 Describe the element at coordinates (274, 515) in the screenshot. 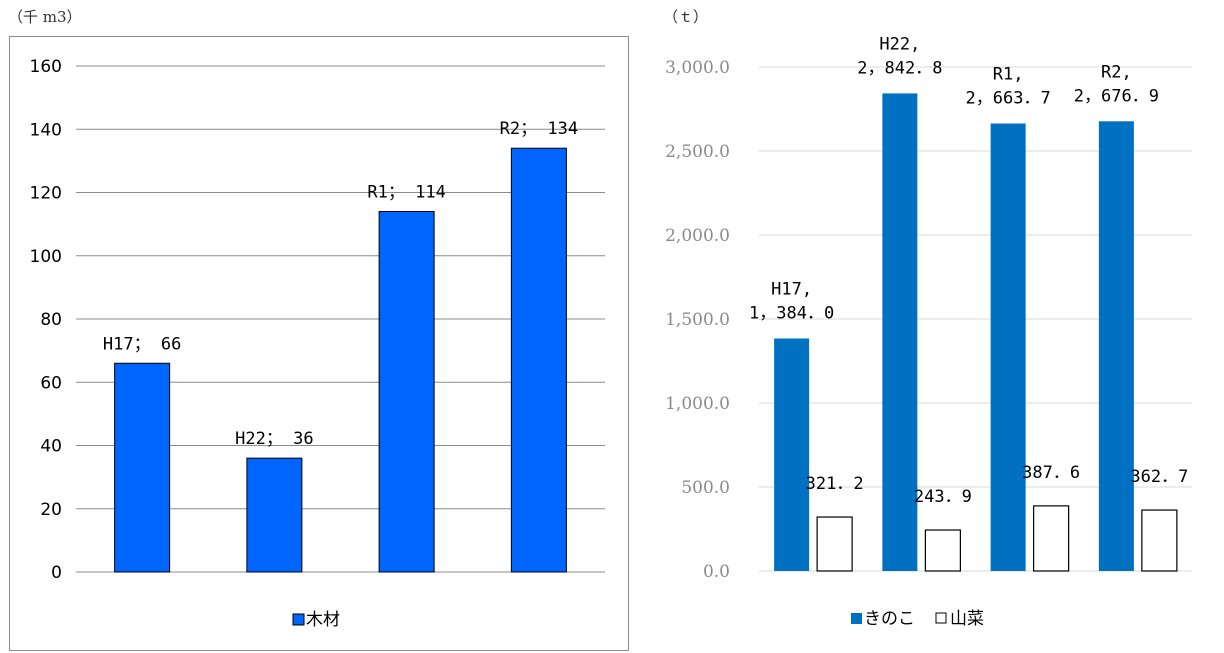

I see `bar-H22` at that location.